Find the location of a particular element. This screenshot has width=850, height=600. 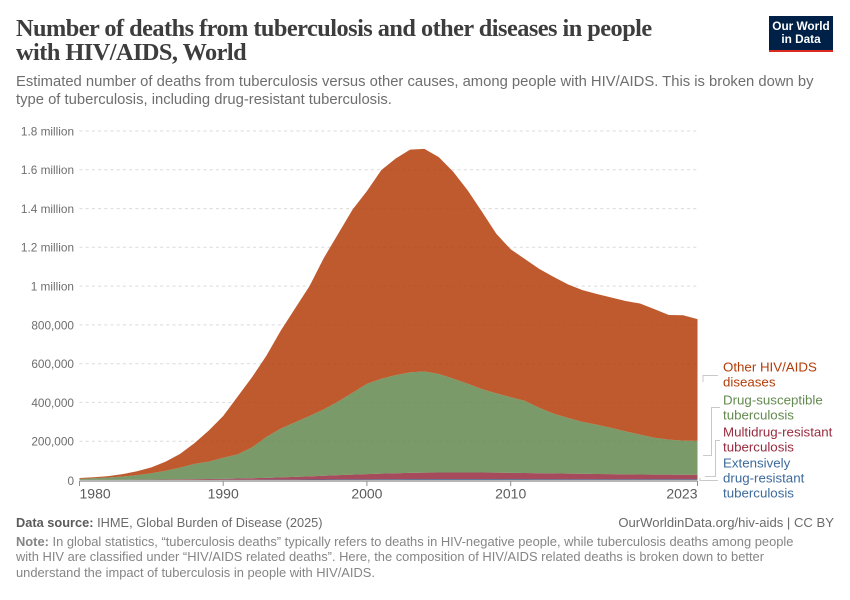

svg-text: 1980 is located at coordinates (95, 493).